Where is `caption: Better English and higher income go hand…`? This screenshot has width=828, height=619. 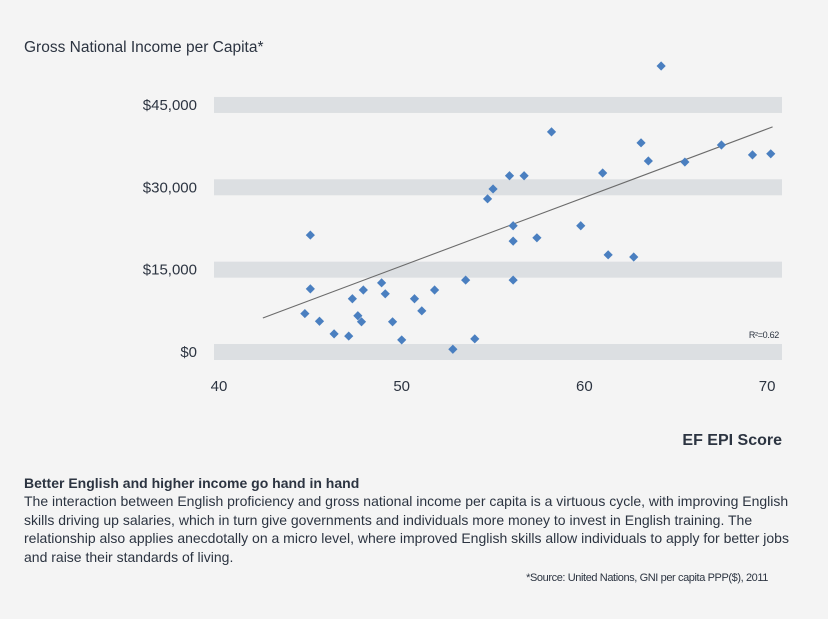
caption: Better English and higher income go hand… is located at coordinates (414, 520).